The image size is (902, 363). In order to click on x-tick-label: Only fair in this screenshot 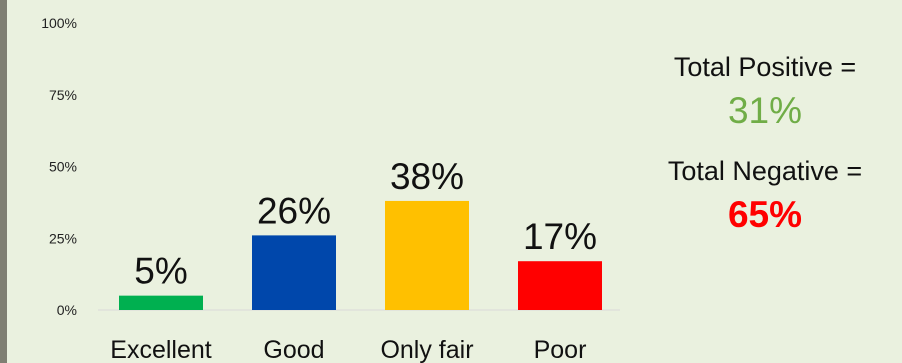, I will do `click(426, 349)`.